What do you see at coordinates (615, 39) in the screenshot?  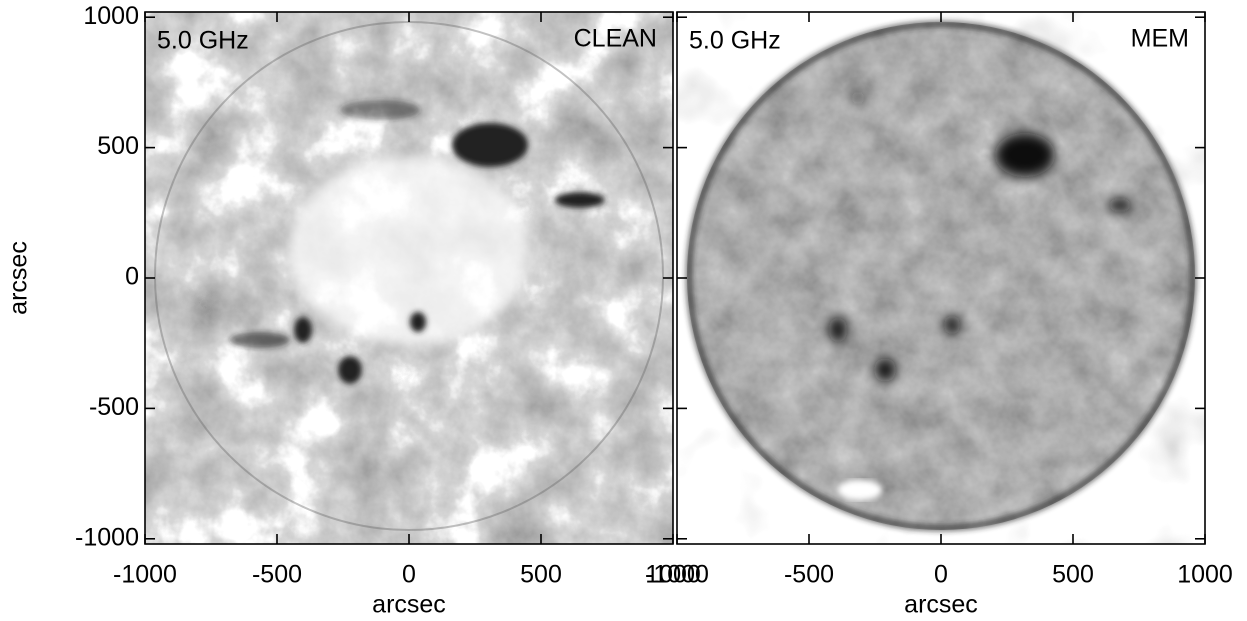 I see `panel-method: CLEAN` at bounding box center [615, 39].